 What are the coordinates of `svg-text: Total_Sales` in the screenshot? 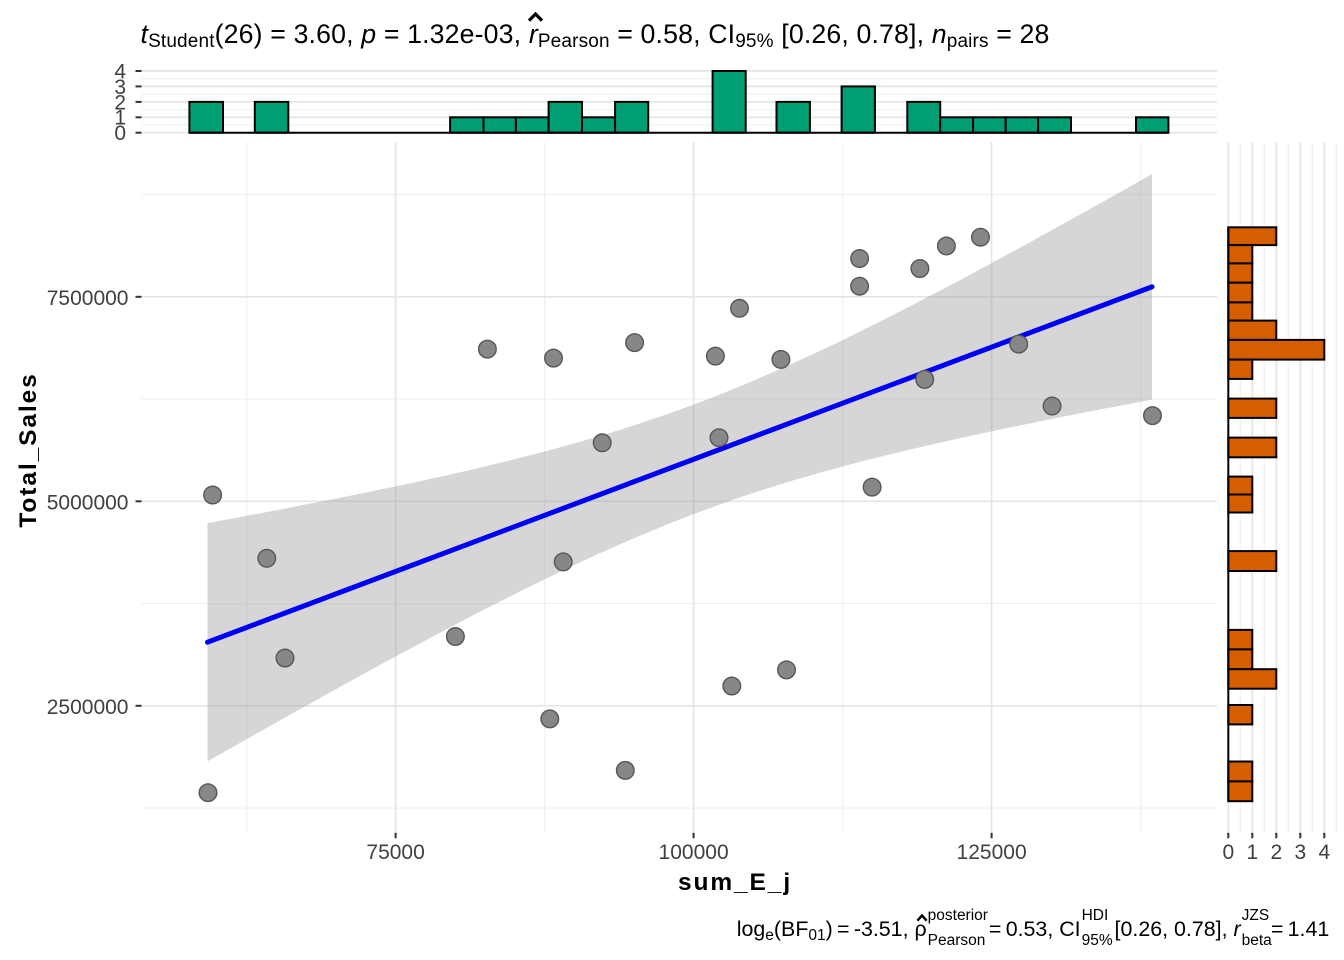 It's located at (28, 449).